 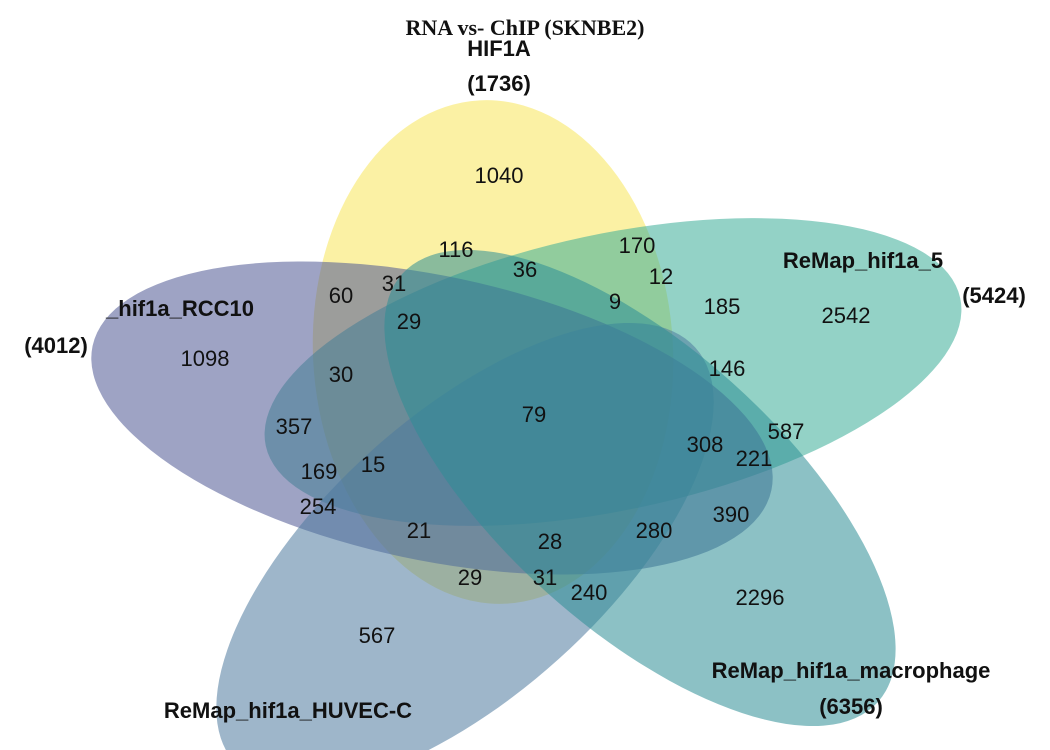 What do you see at coordinates (288, 710) in the screenshot?
I see `set-name: ReMap_hif1a_HUVEC-C` at bounding box center [288, 710].